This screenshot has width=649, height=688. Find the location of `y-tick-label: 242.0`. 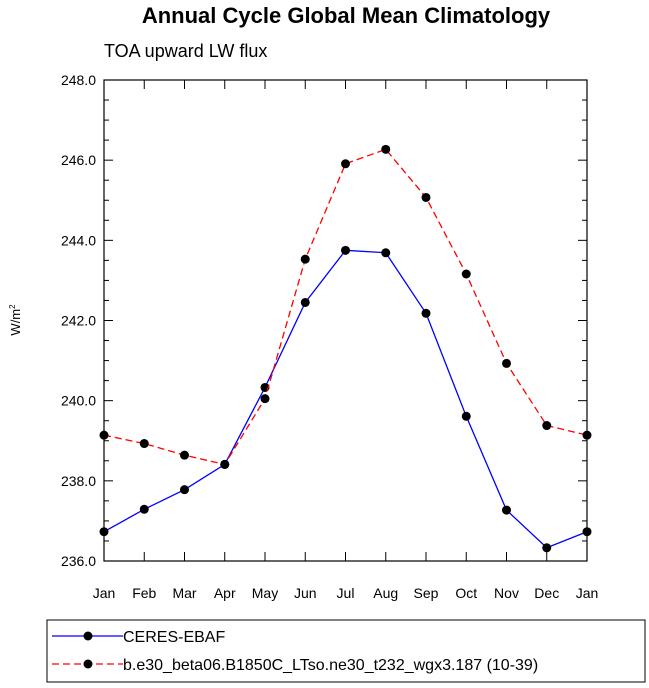

y-tick-label: 242.0 is located at coordinates (78, 321).